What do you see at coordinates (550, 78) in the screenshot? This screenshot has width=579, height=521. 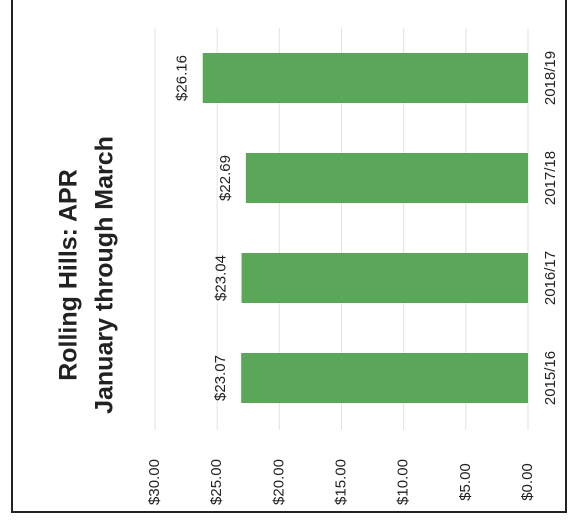 I see `x-tick-label: 2018/19` at bounding box center [550, 78].